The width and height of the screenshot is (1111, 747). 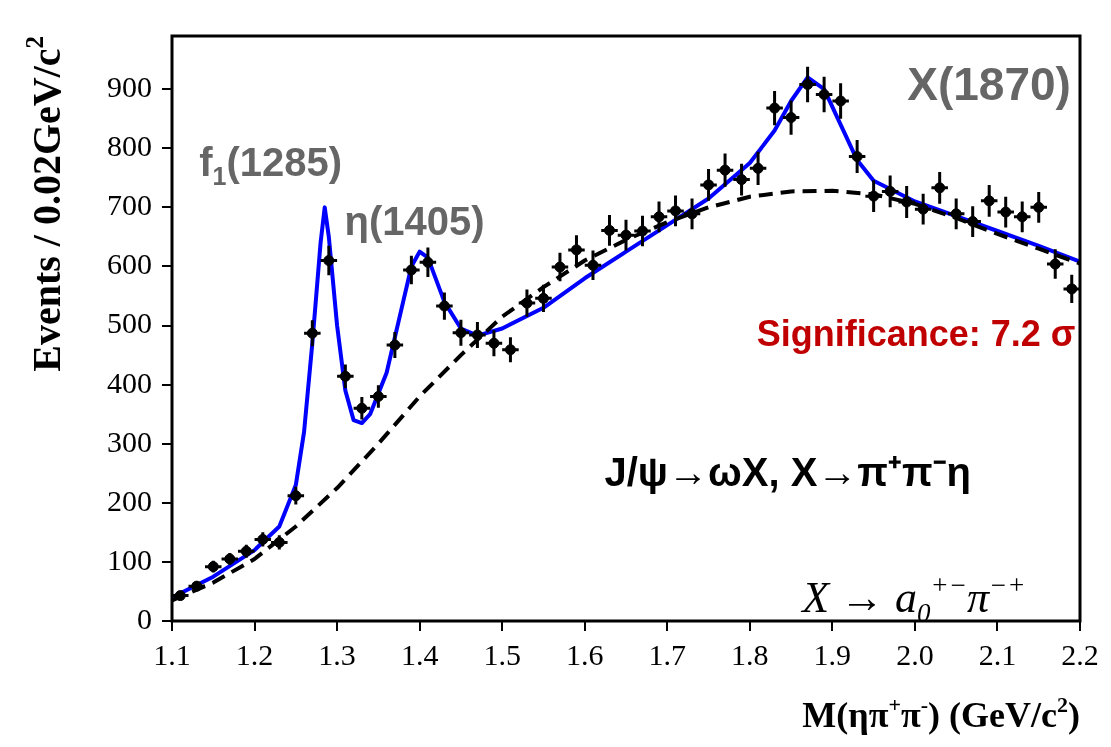 What do you see at coordinates (172, 654) in the screenshot?
I see `x-tick-label: 1.1` at bounding box center [172, 654].